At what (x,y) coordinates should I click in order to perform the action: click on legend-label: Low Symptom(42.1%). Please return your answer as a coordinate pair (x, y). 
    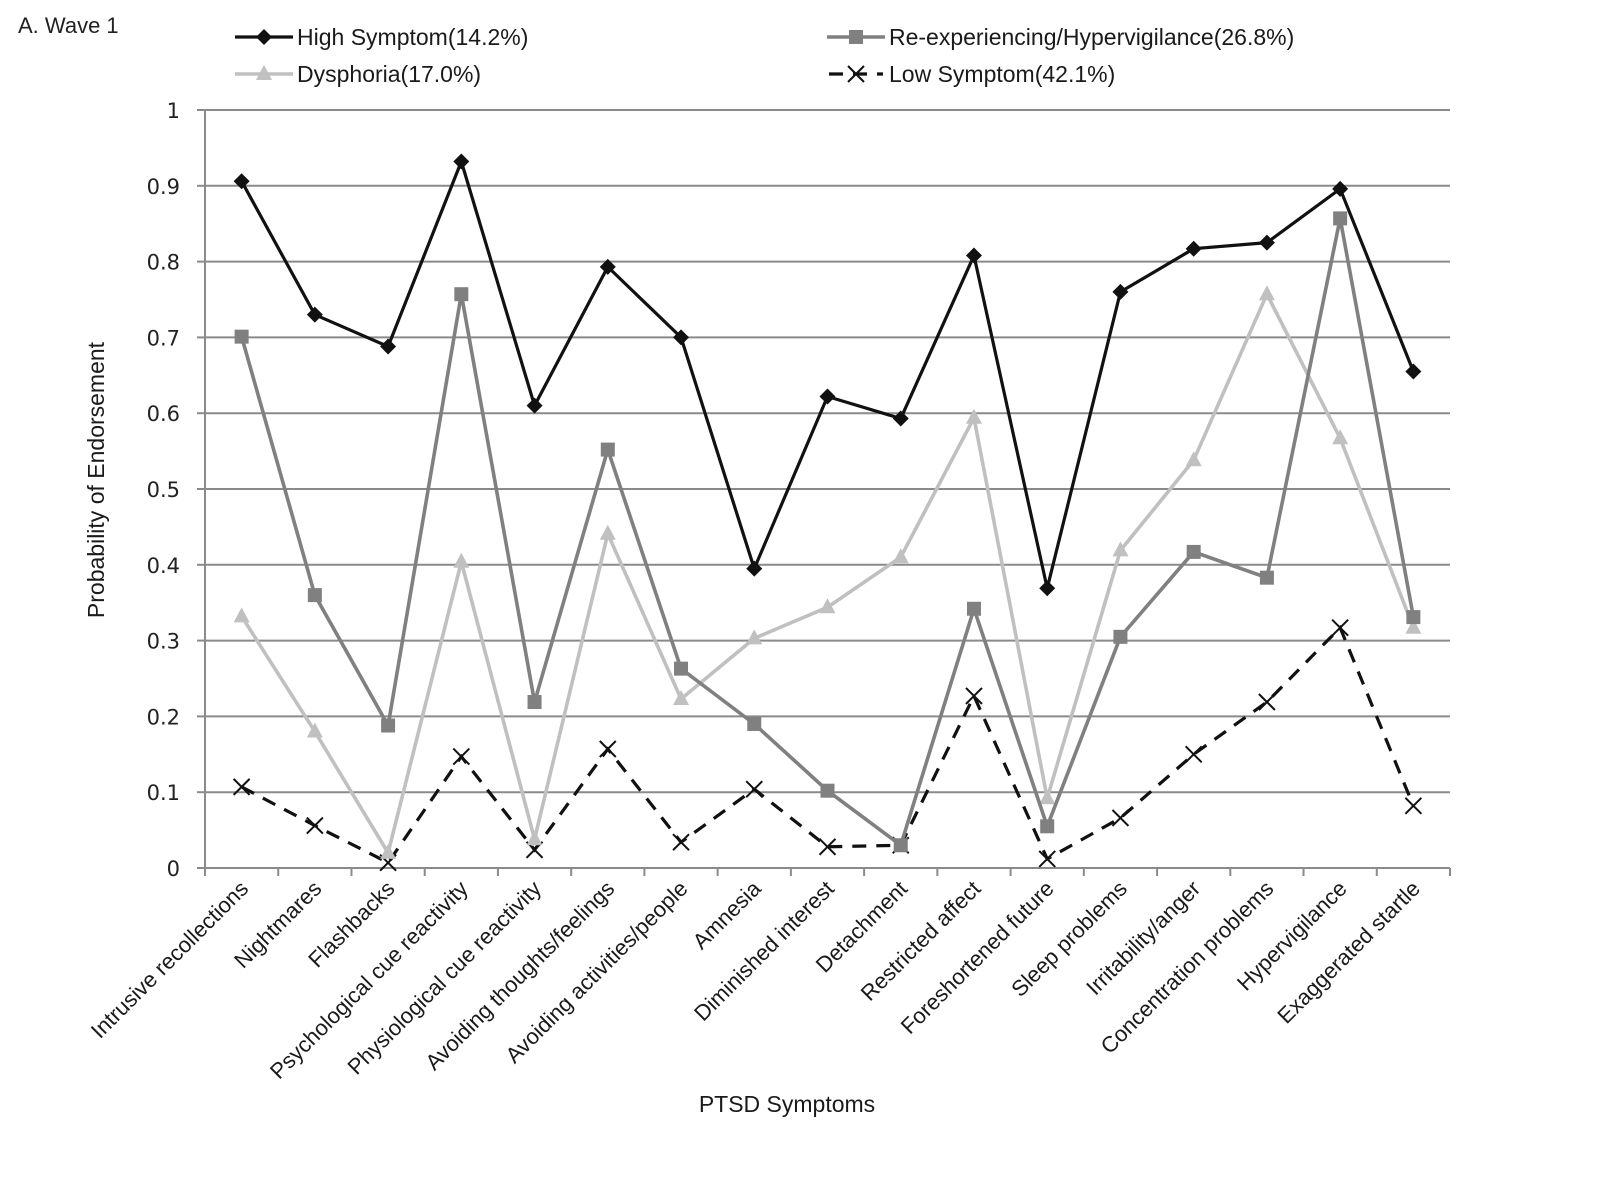
    Looking at the image, I should click on (1002, 74).